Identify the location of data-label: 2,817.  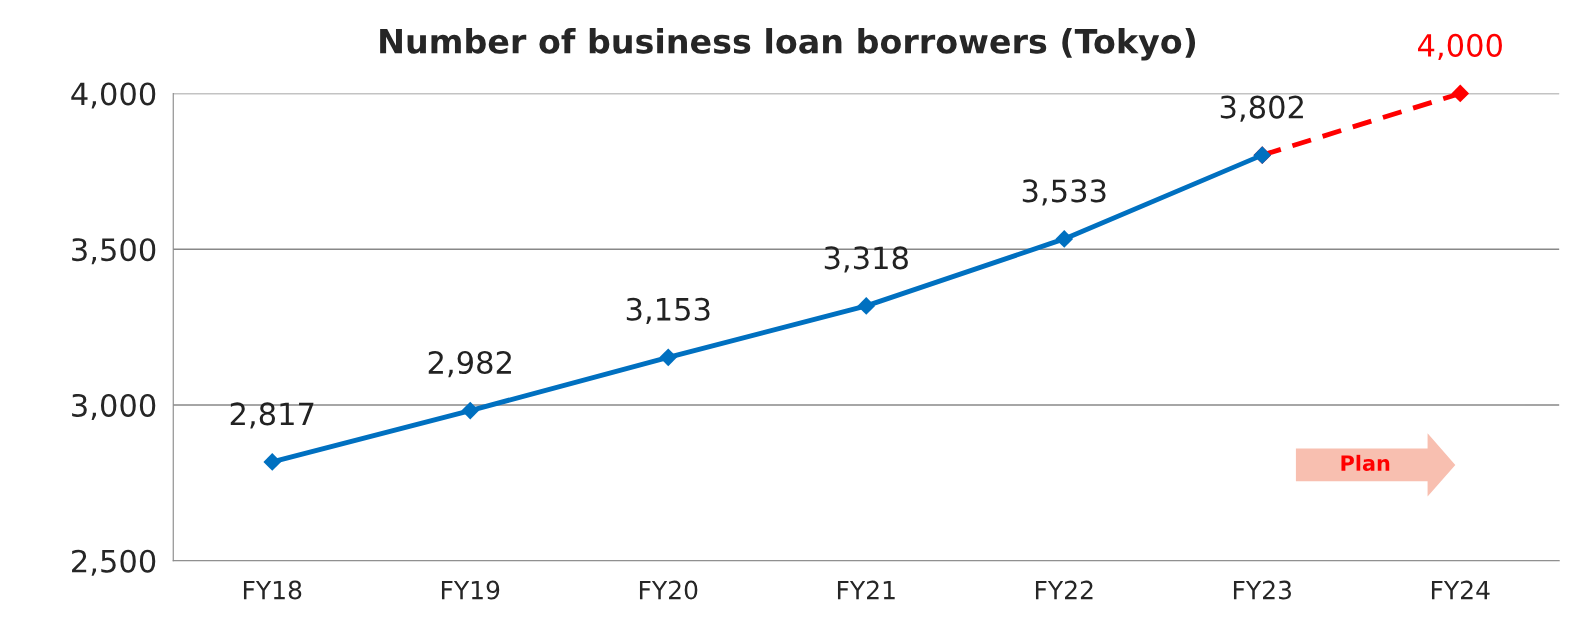
(272, 415).